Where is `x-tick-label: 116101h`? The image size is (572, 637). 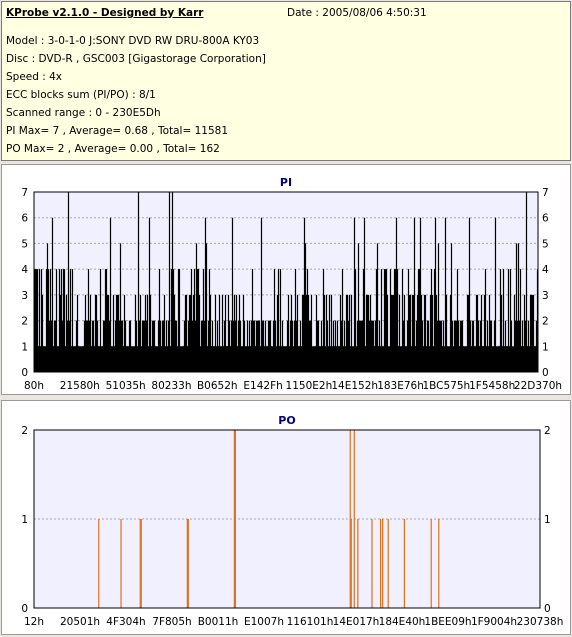
x-tick-label: 116101h is located at coordinates (310, 622).